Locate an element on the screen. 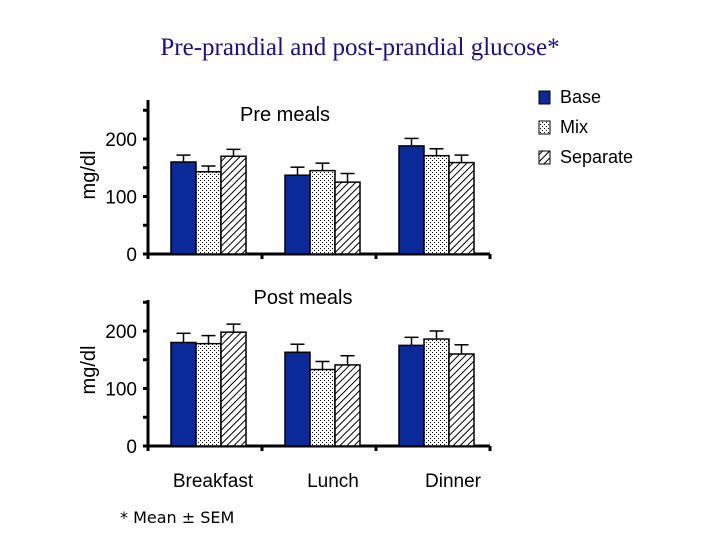 This screenshot has height=540, width=720. legend: Base Mix Separate is located at coordinates (585, 127).